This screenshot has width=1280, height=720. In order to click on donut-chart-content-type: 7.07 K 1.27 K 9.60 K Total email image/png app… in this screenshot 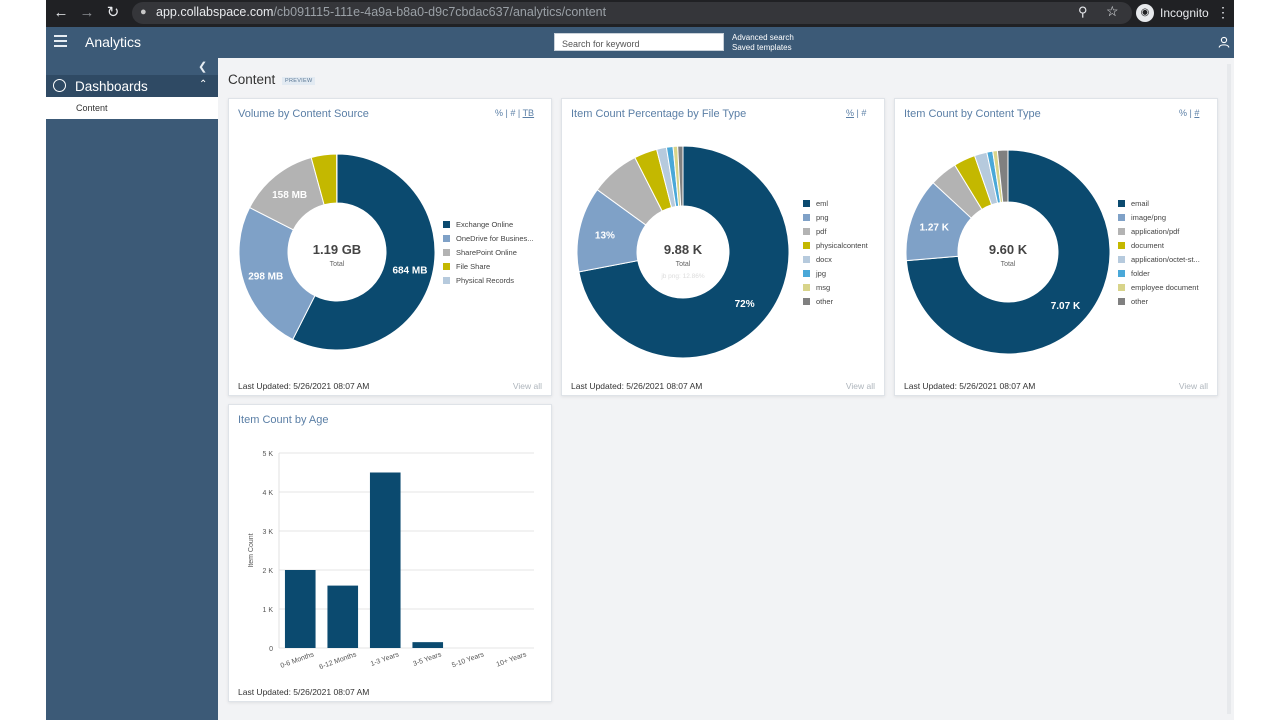, I will do `click(1052, 252)`.